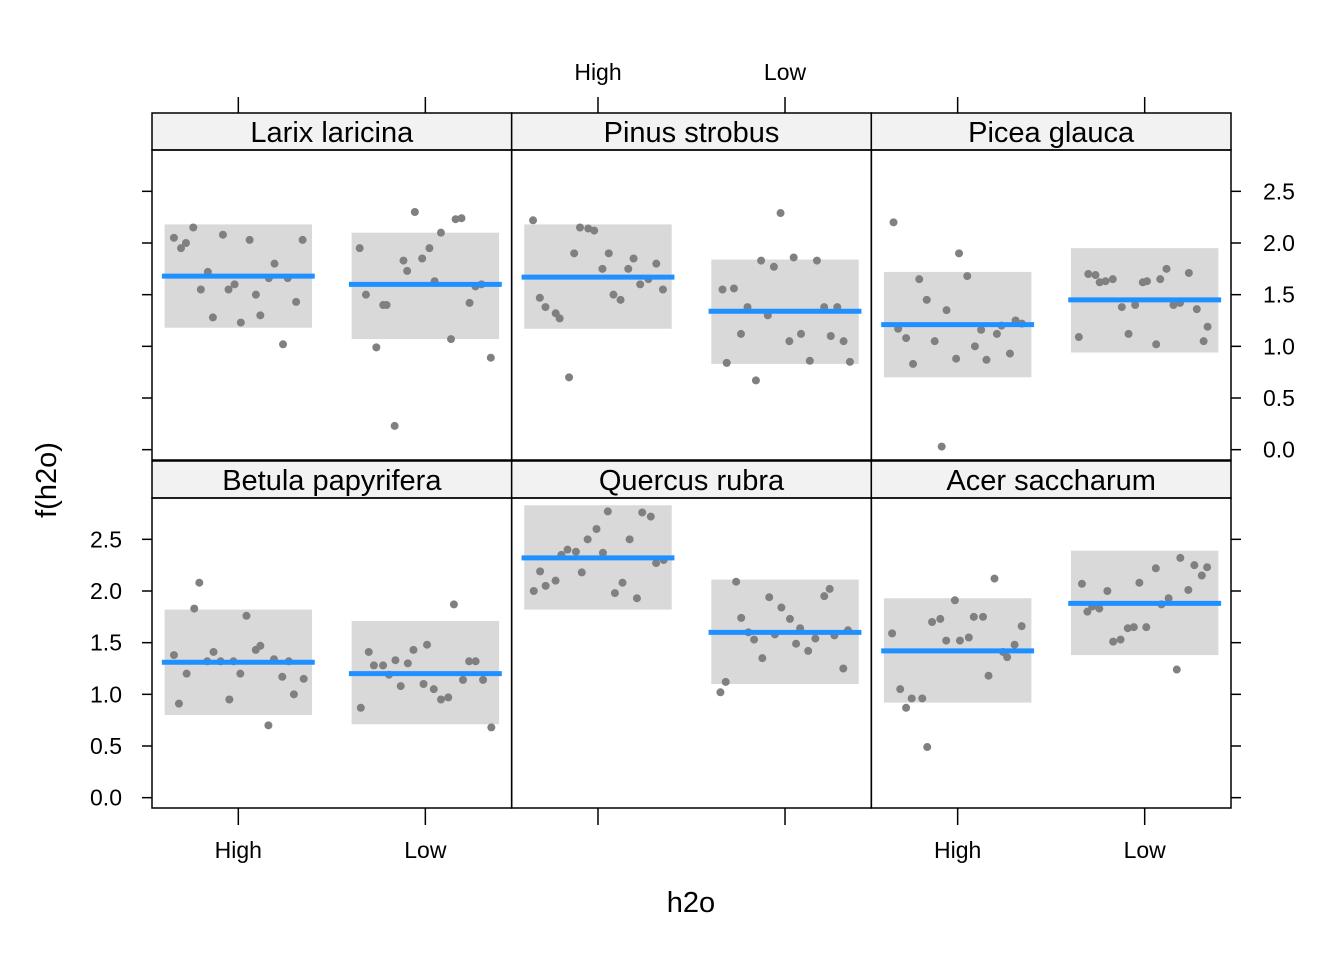 The height and width of the screenshot is (960, 1344). Describe the element at coordinates (692, 133) in the screenshot. I see `strip-label: Pinus strobus` at that location.